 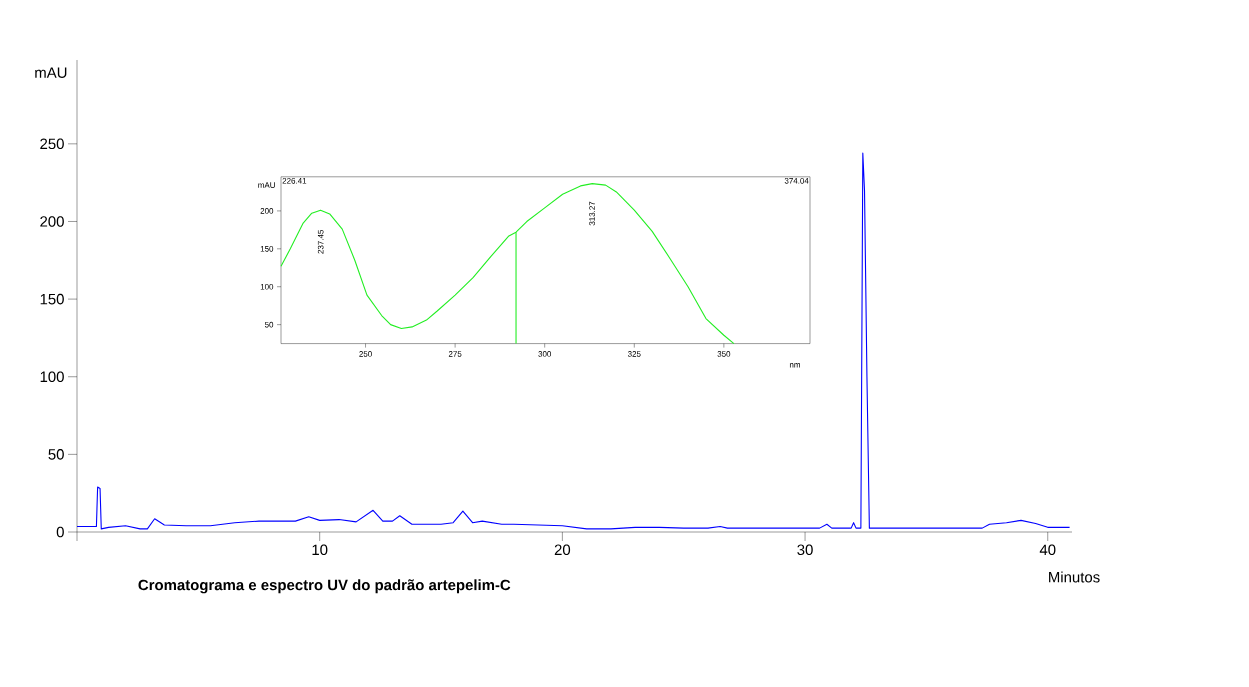 I want to click on y-tick-label: 0, so click(x=60, y=532).